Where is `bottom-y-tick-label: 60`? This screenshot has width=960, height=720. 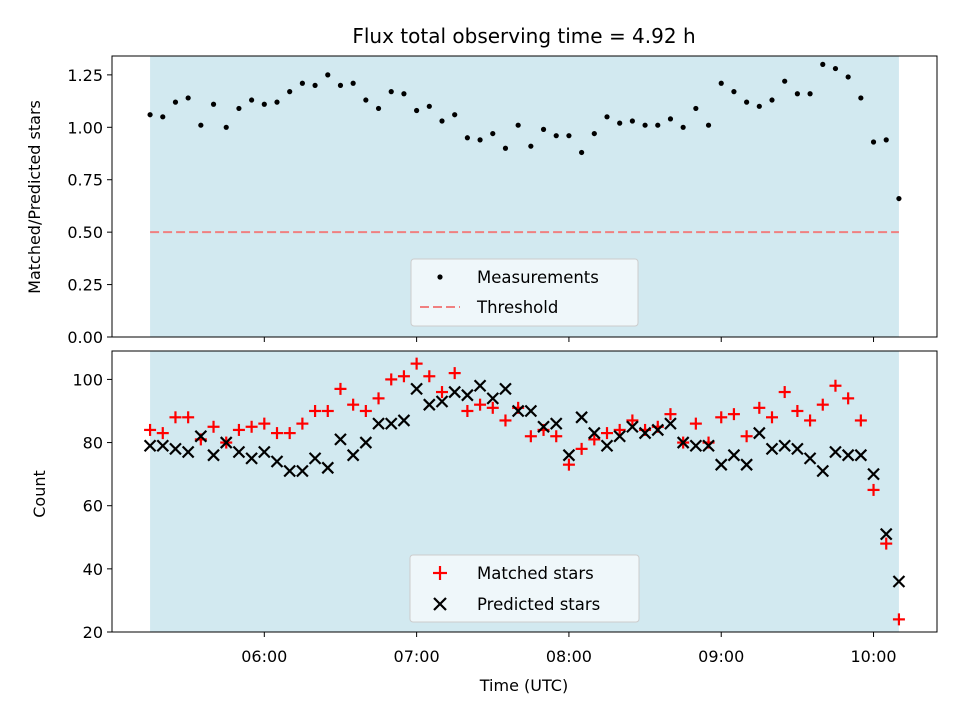
bottom-y-tick-label: 60 is located at coordinates (93, 506).